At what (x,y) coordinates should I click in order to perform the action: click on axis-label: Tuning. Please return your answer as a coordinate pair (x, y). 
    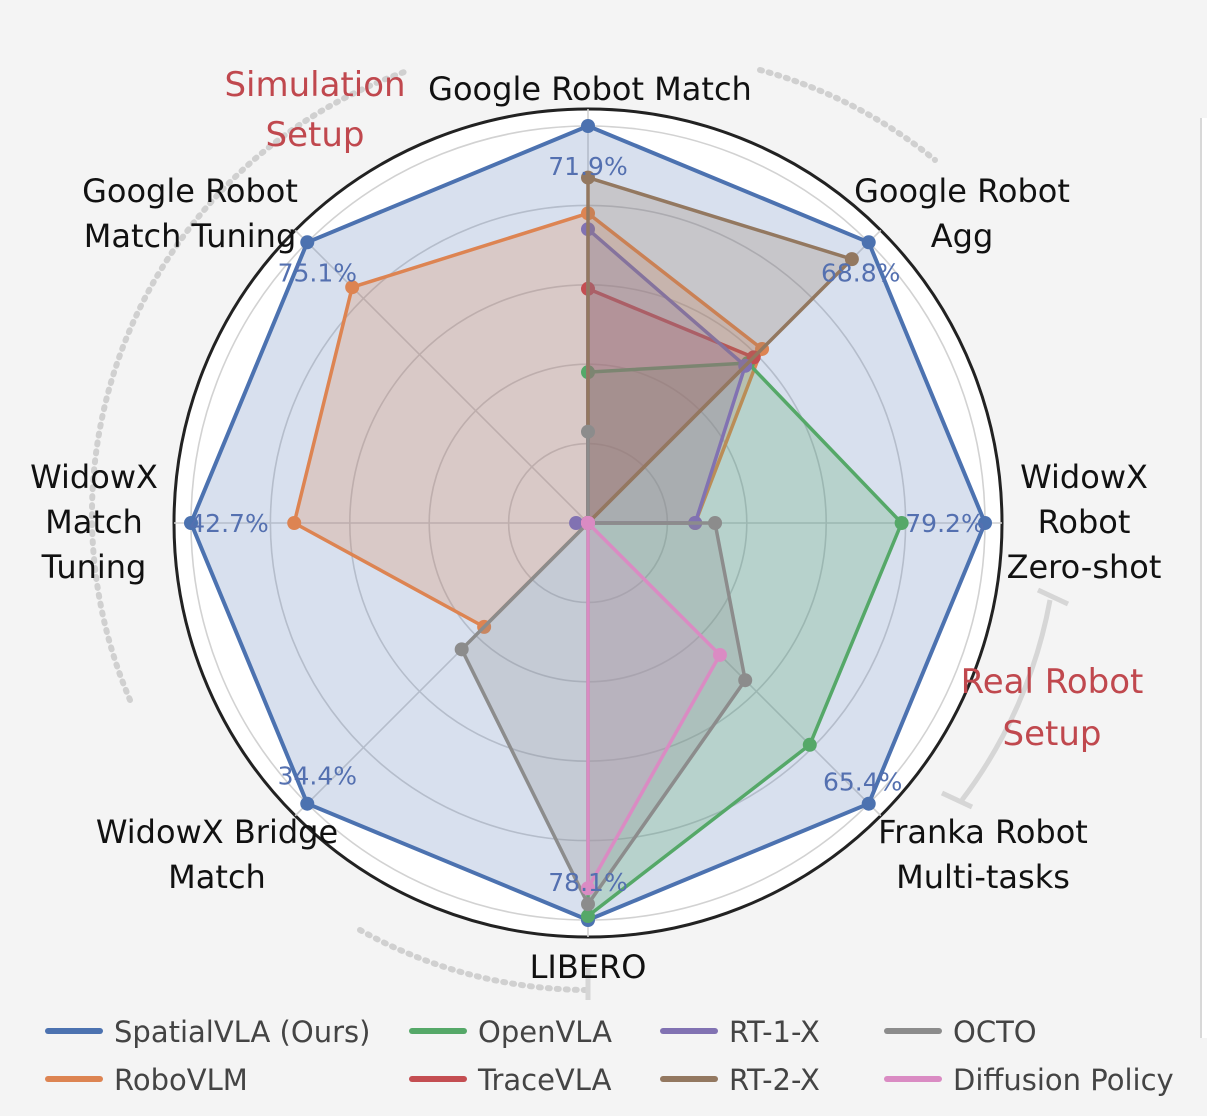
    Looking at the image, I should click on (94, 567).